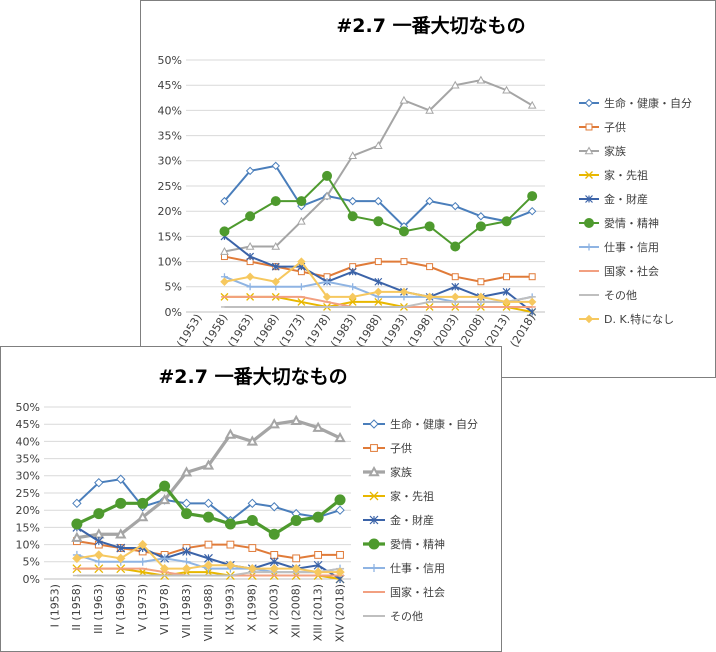  I want to click on x-tick-label: V (1973), so click(142, 608).